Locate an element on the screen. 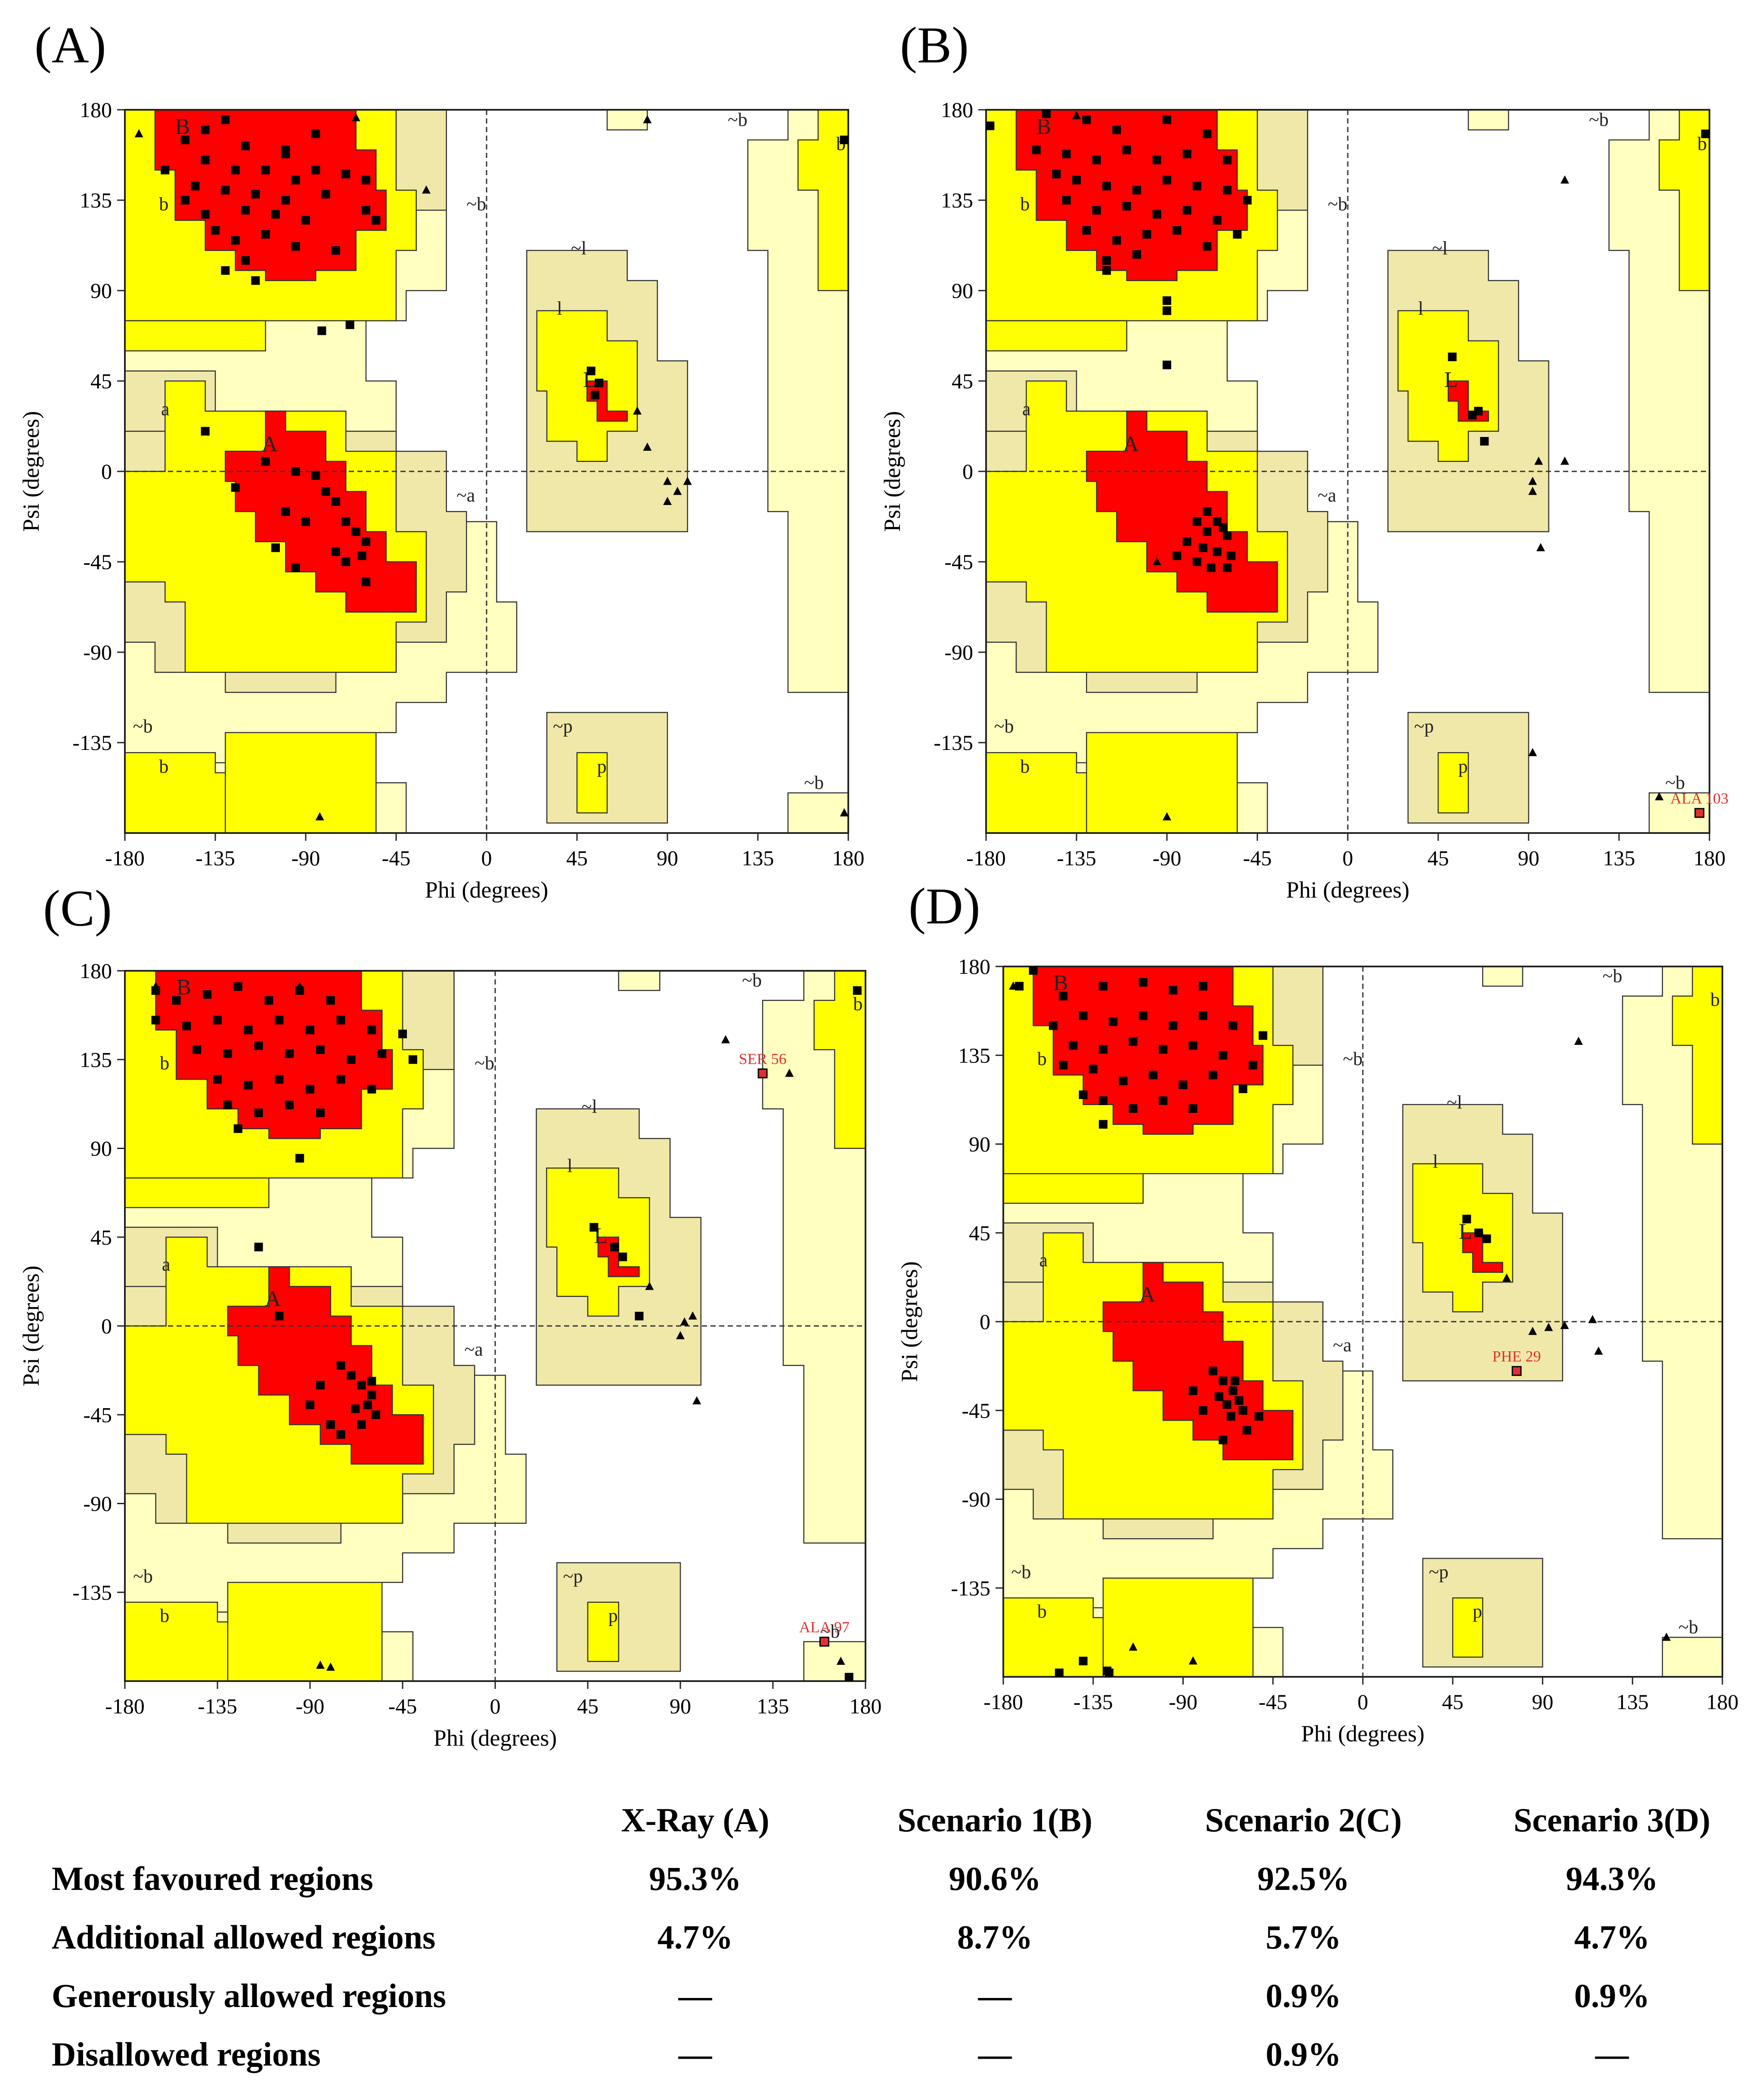 This screenshot has height=2100, width=1762. y-tick-label: -45 is located at coordinates (958, 562).